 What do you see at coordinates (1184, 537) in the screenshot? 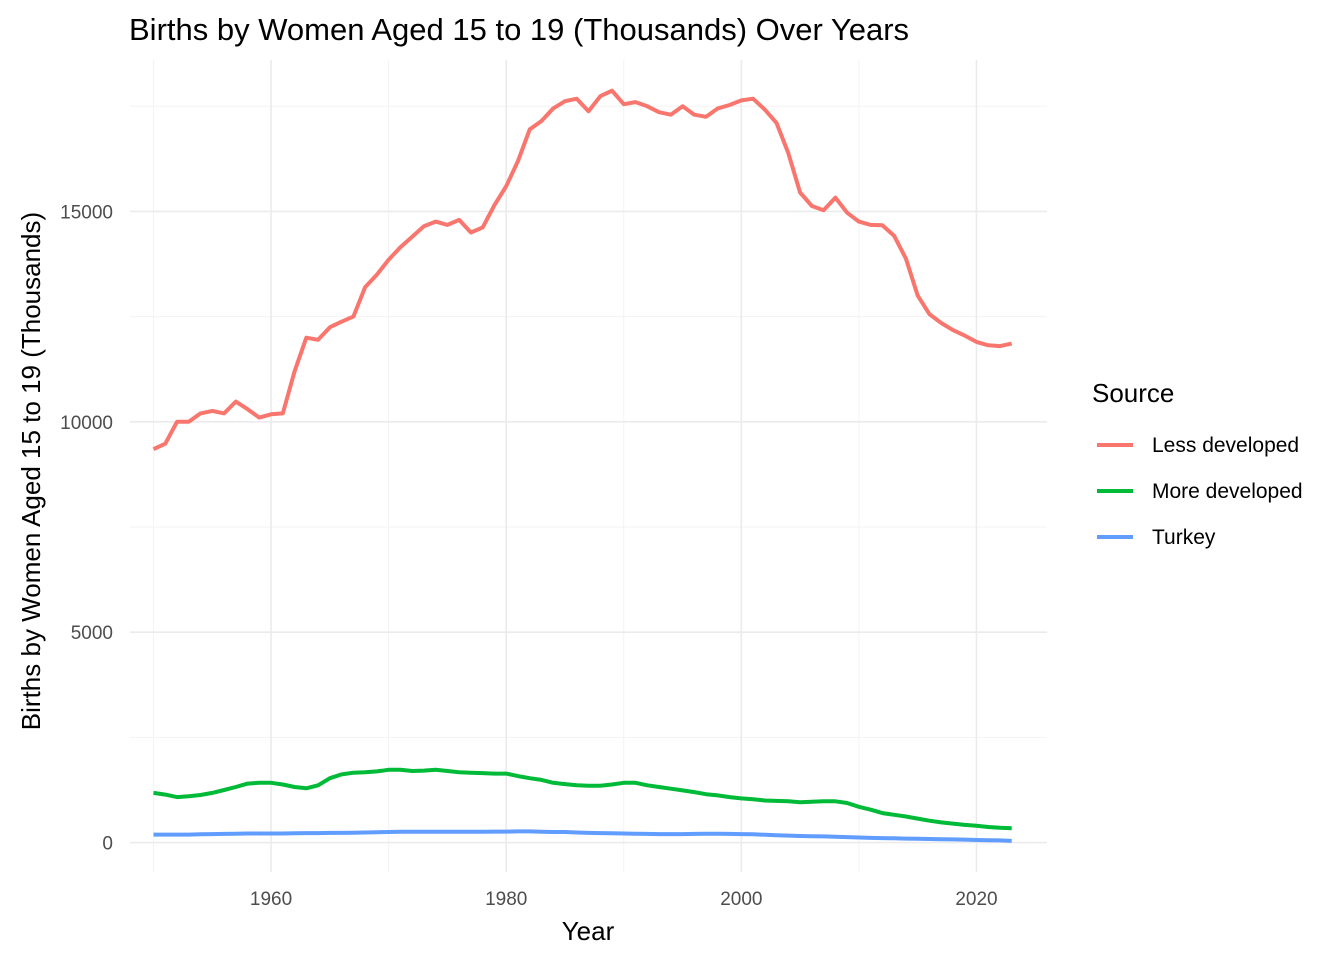
I see `legend-label: Turkey` at bounding box center [1184, 537].